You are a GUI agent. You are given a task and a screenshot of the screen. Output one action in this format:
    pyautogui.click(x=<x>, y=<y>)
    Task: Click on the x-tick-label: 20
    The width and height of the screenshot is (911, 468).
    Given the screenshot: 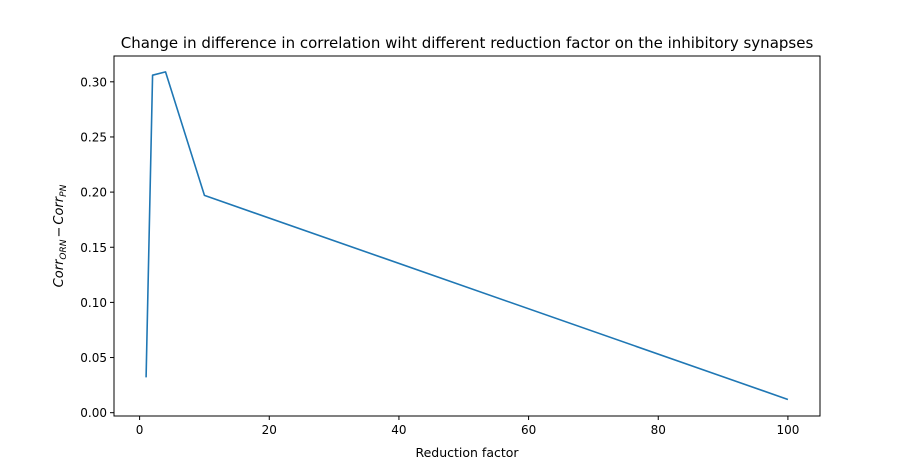 What is the action you would take?
    pyautogui.click(x=269, y=430)
    